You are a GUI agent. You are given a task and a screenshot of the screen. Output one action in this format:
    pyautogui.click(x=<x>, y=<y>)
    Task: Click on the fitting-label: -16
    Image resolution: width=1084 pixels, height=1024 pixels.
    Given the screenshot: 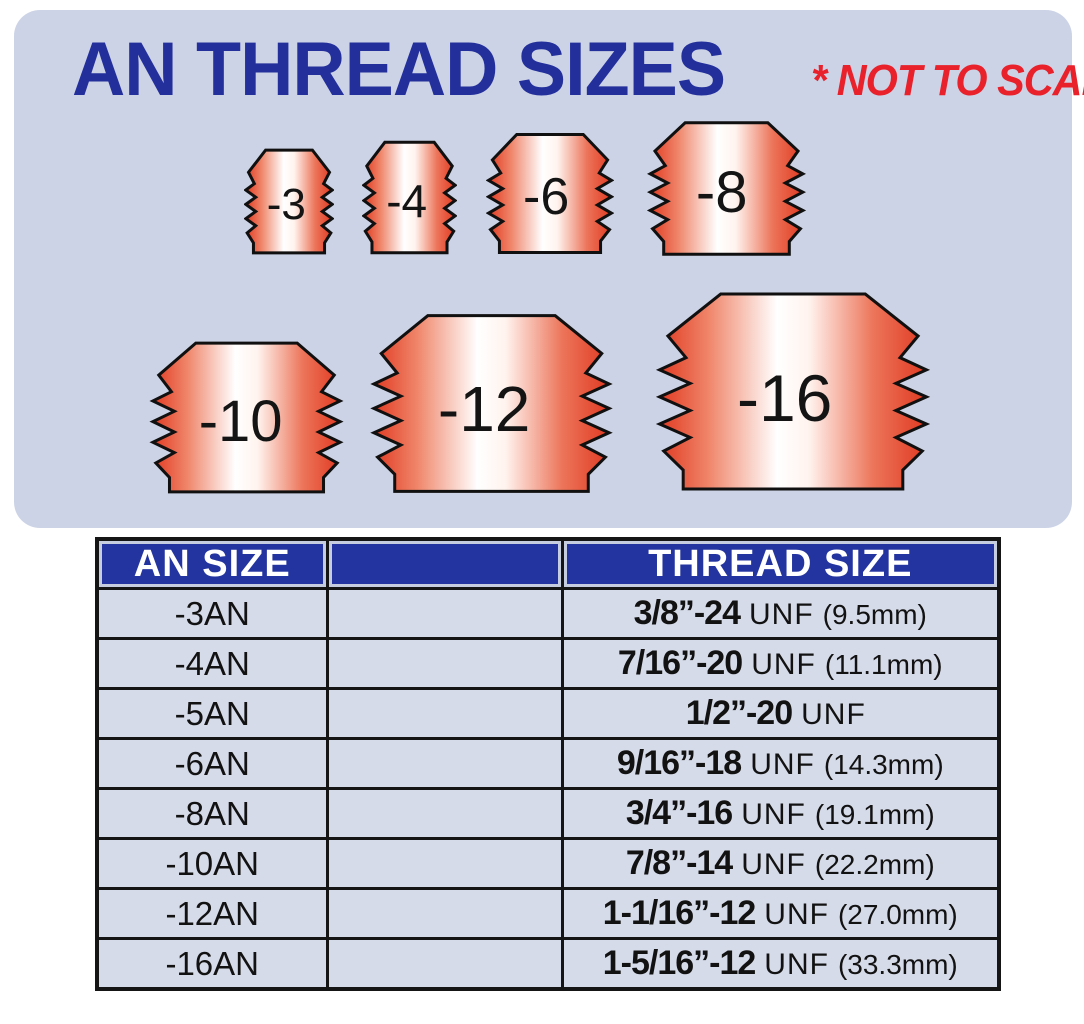 What is the action you would take?
    pyautogui.click(x=784, y=397)
    